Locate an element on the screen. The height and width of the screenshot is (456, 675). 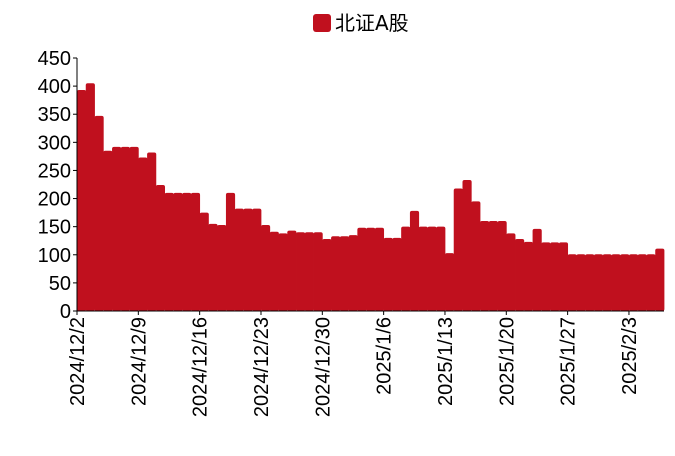
x-tick-label: 2025/1/20 is located at coordinates (507, 361).